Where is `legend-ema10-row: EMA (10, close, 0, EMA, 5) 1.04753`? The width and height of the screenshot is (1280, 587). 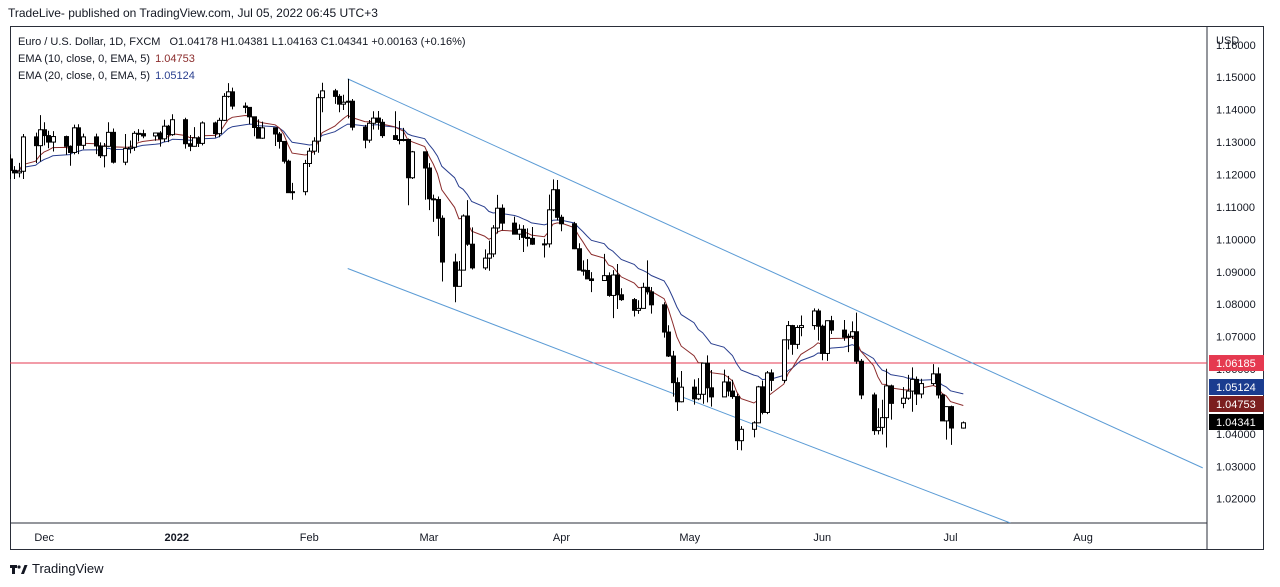
legend-ema10-row: EMA (10, close, 0, EMA, 5) 1.04753 is located at coordinates (242, 59).